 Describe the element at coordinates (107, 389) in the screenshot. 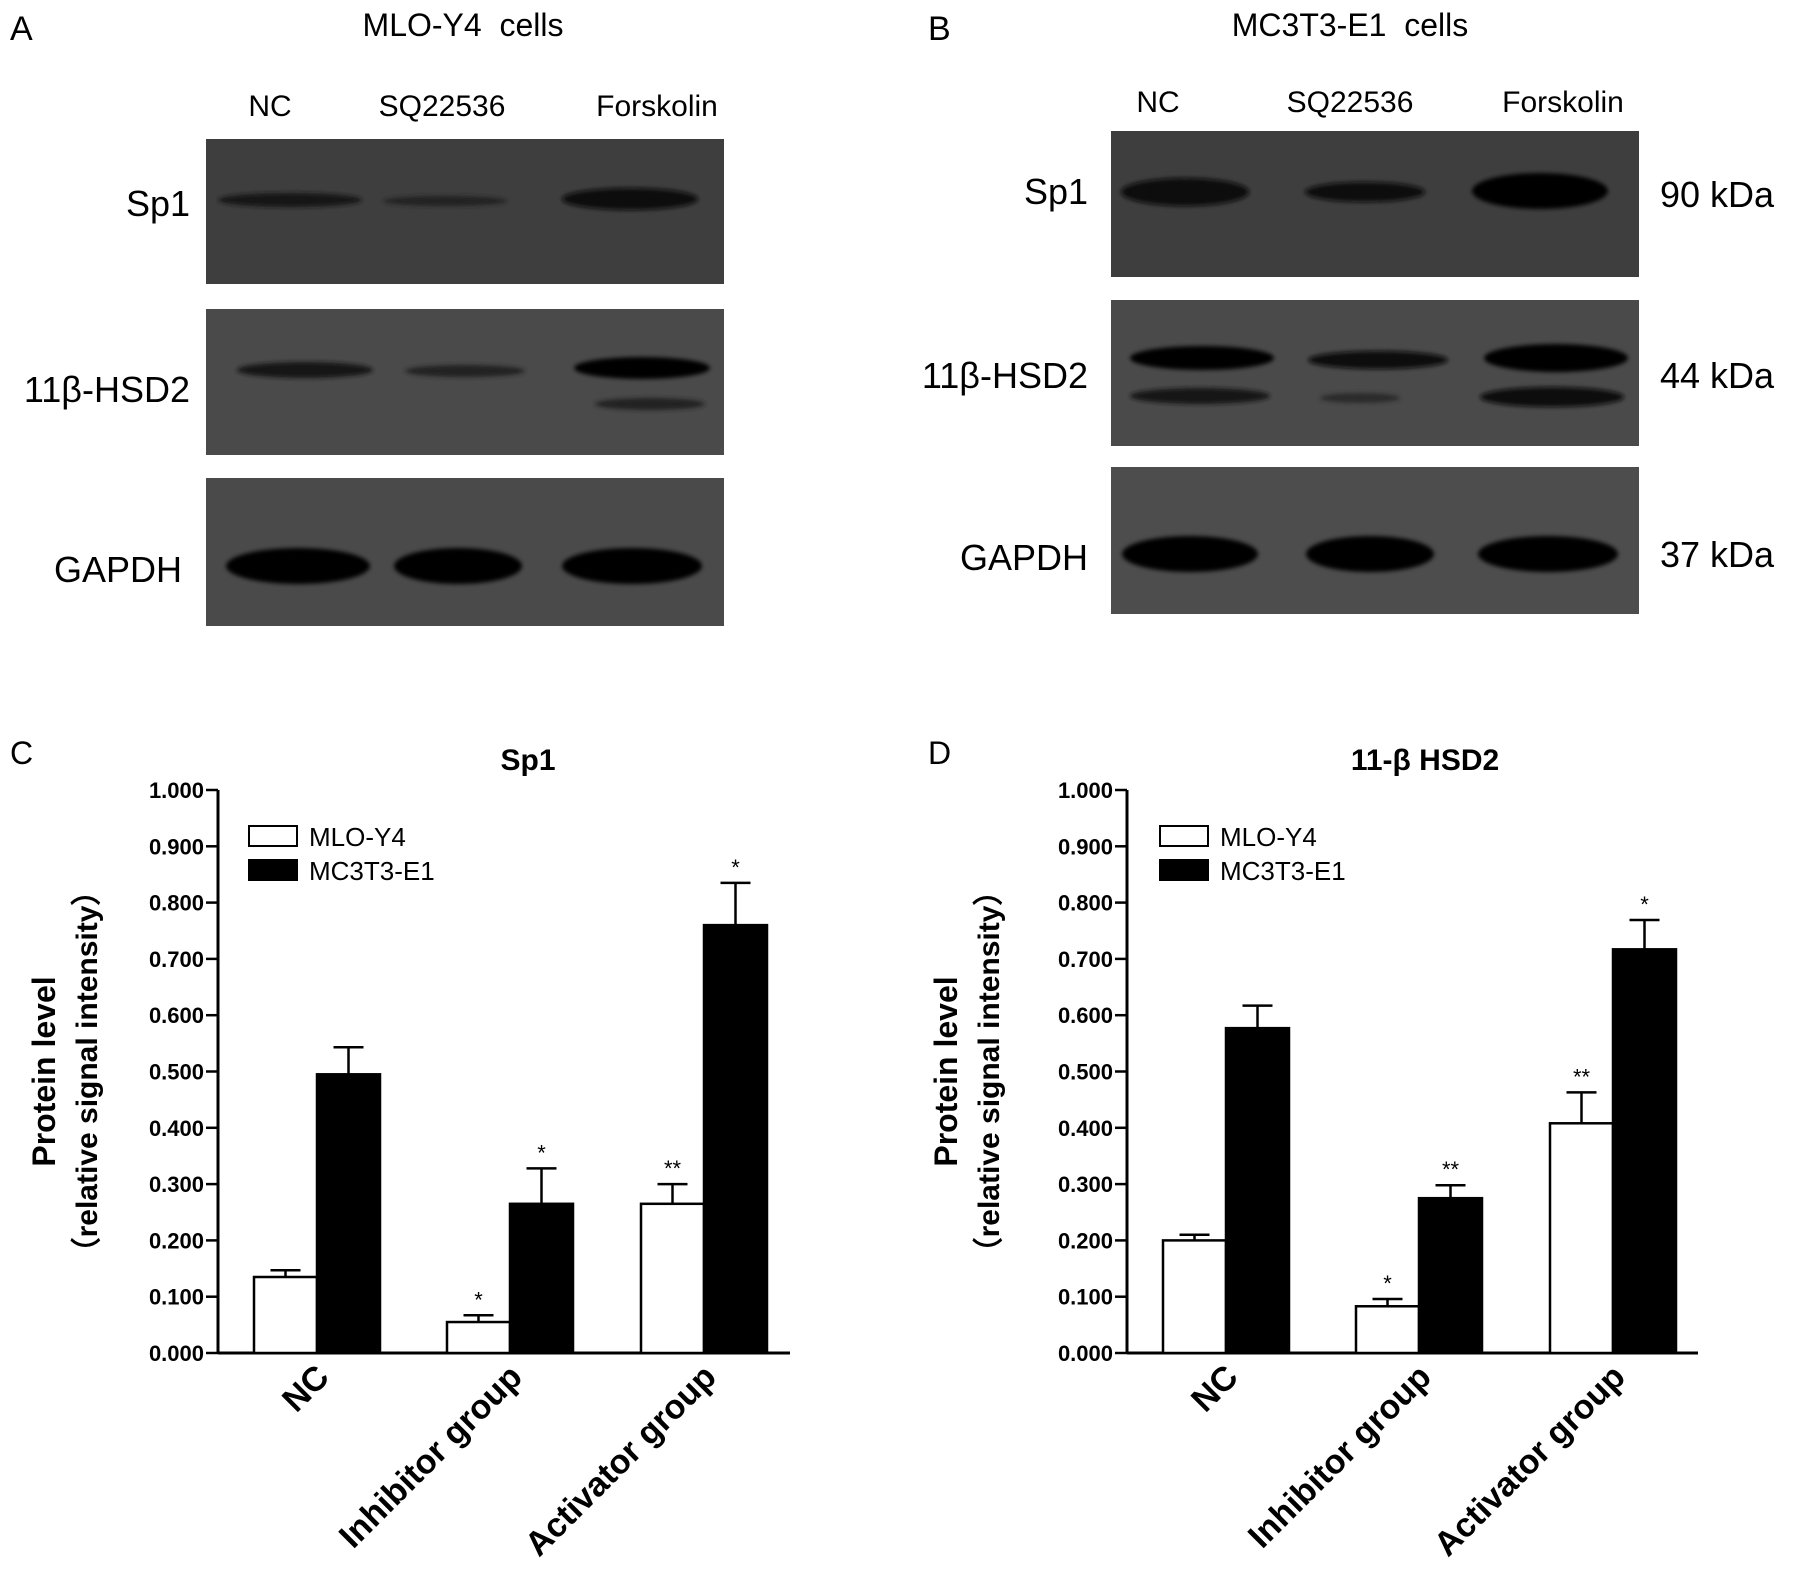

I see `panel-a-row-label: 11β-HSD2` at that location.